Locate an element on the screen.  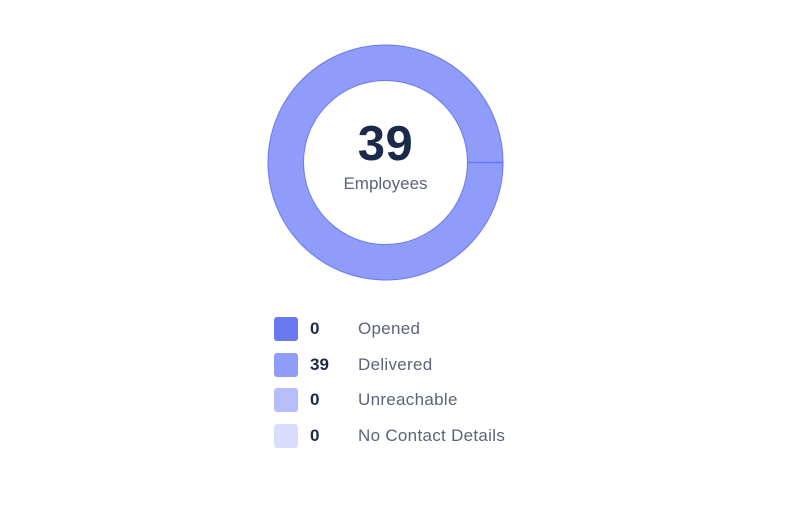
legend-item-no-contact-details: 0 No Contact Details is located at coordinates (390, 435).